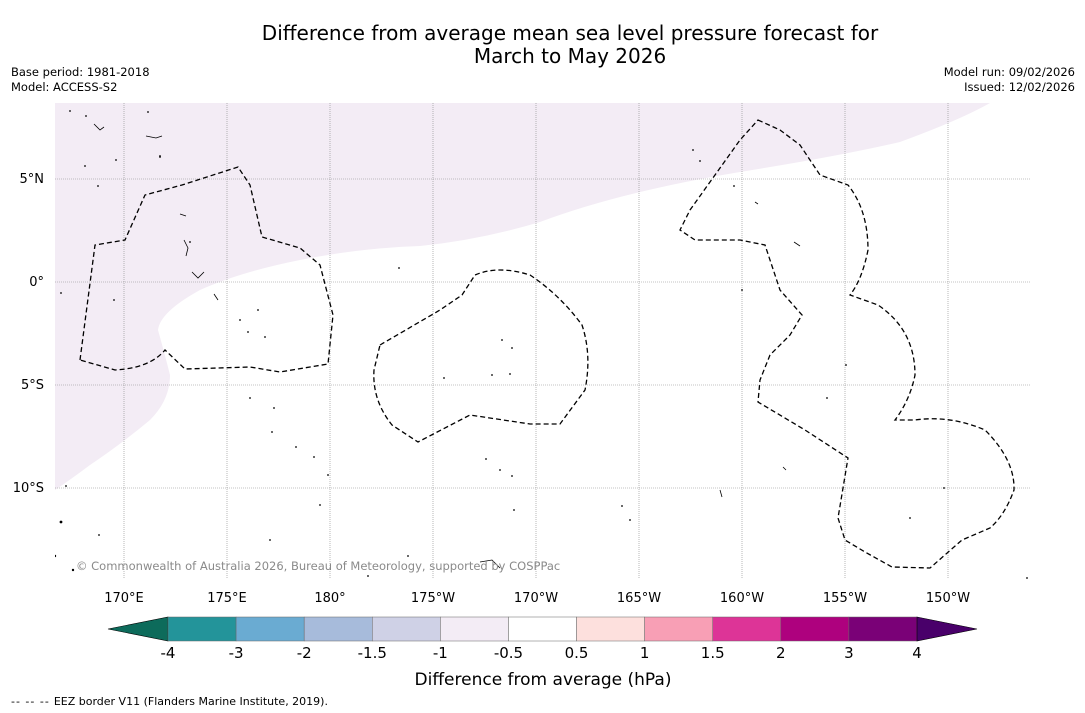 The image size is (1085, 713). I want to click on lon-label: 175°E, so click(227, 598).